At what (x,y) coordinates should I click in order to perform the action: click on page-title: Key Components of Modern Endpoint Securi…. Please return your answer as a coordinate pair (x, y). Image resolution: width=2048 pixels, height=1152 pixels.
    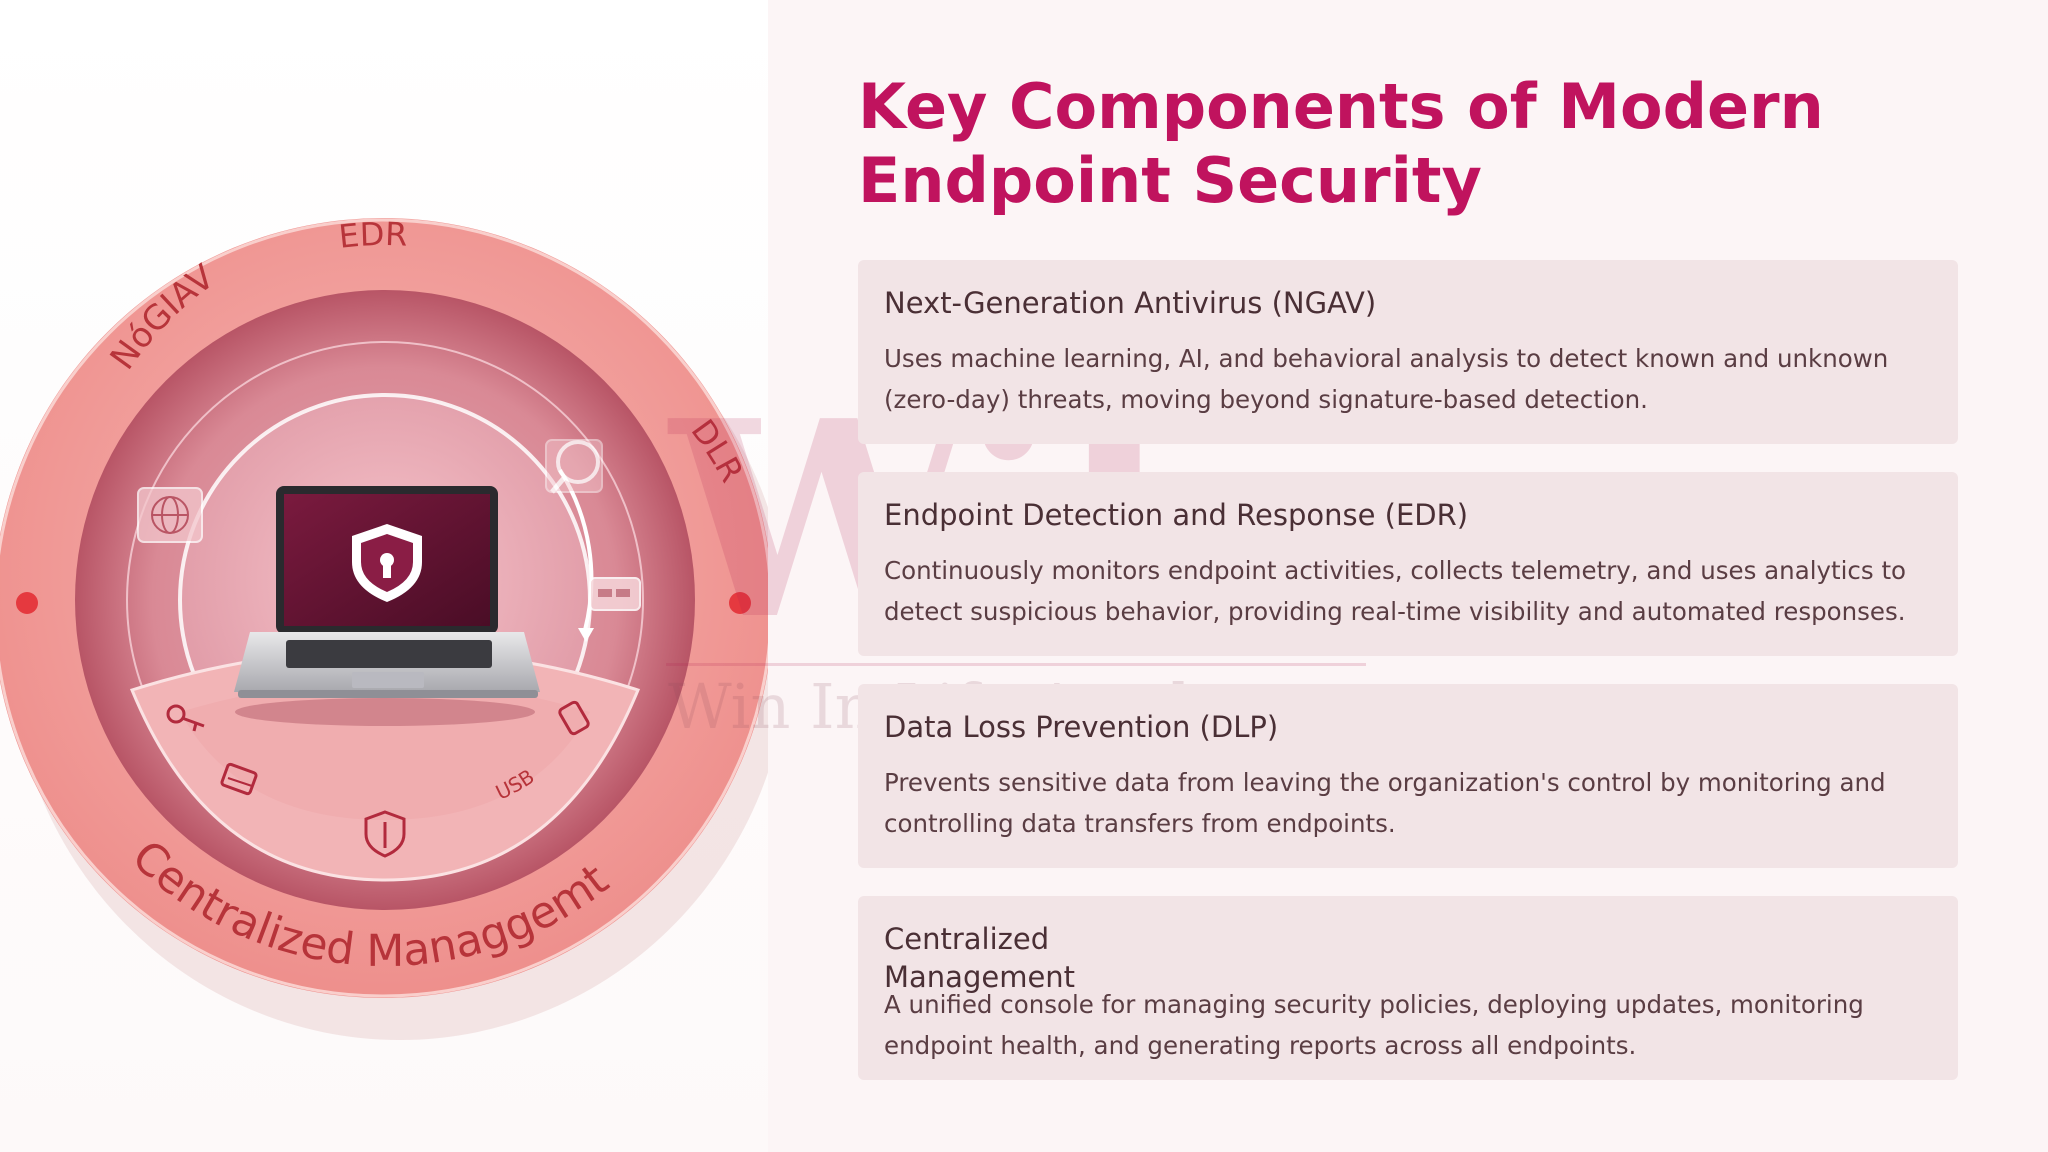
    Looking at the image, I should click on (1341, 143).